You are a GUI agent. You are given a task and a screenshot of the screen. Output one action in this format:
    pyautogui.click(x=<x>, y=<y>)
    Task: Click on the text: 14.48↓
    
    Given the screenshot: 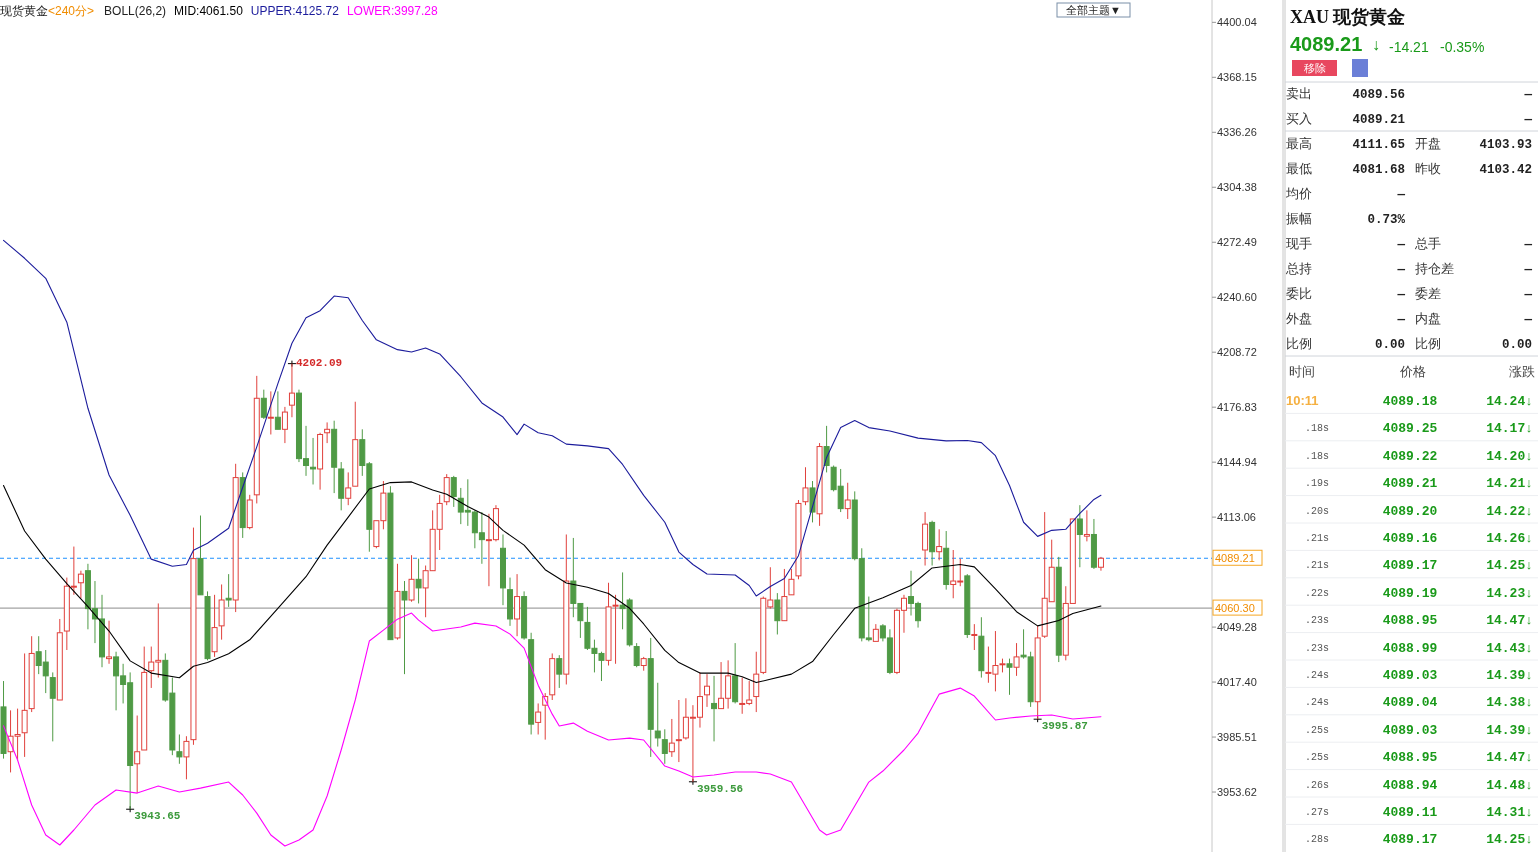 What is the action you would take?
    pyautogui.click(x=1509, y=785)
    